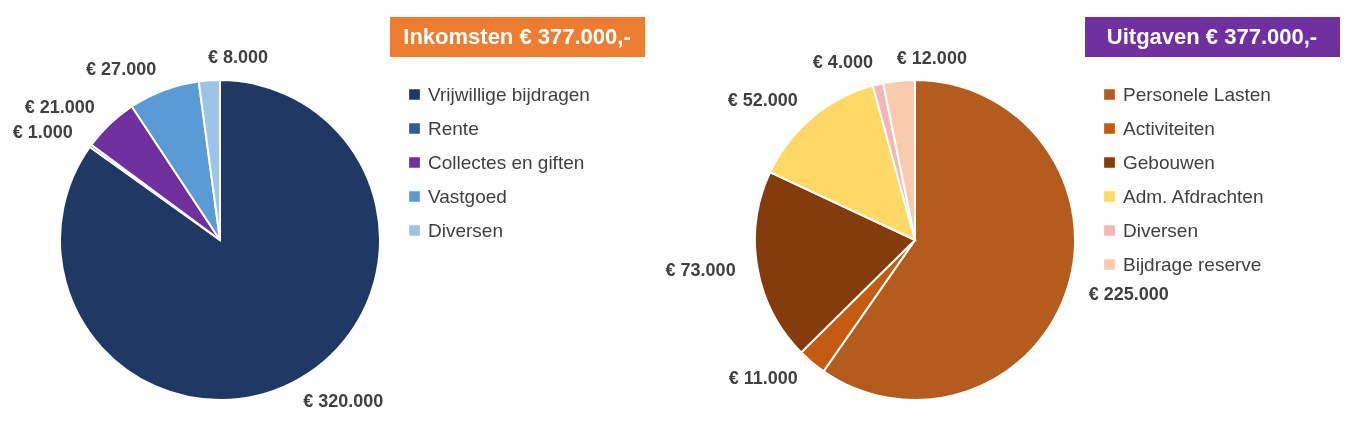 This screenshot has width=1357, height=443. What do you see at coordinates (842, 61) in the screenshot?
I see `data-label: € 4.000` at bounding box center [842, 61].